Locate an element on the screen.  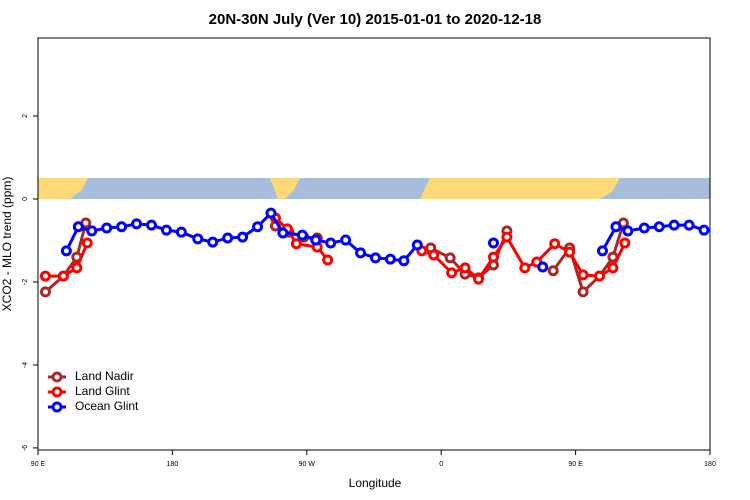
y-tick-label: 0 is located at coordinates (25, 199).